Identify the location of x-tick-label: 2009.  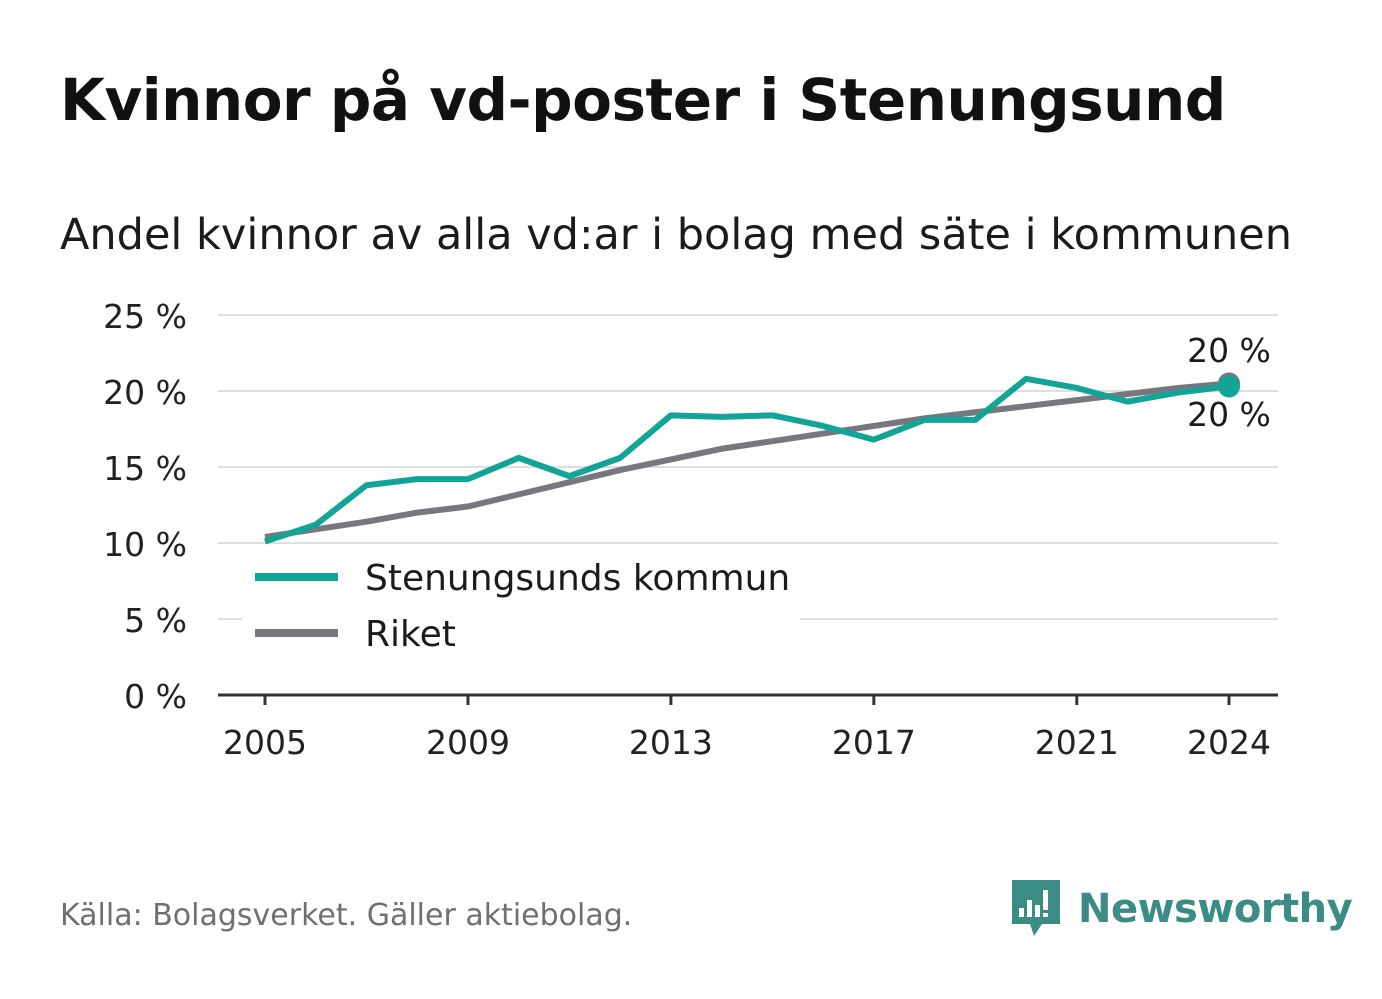
(468, 742).